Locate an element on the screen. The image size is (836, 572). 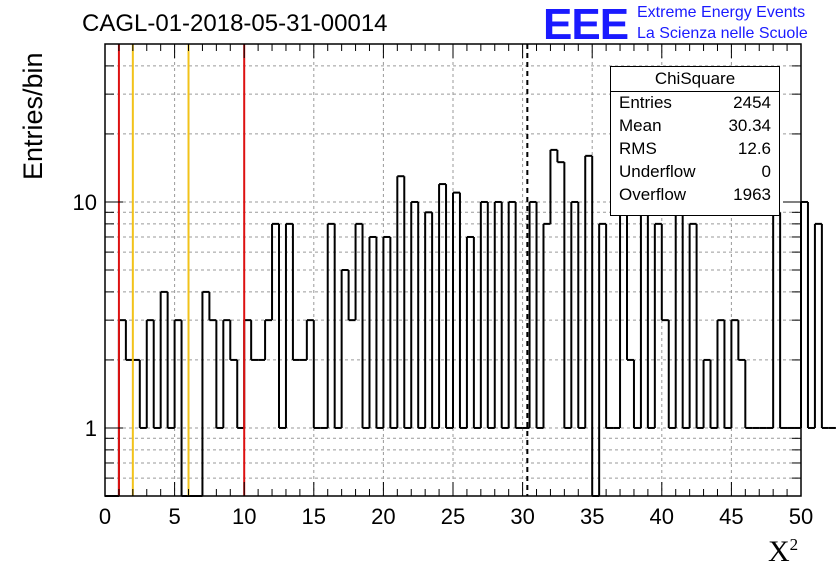
stat-name: Overflow is located at coordinates (653, 194).